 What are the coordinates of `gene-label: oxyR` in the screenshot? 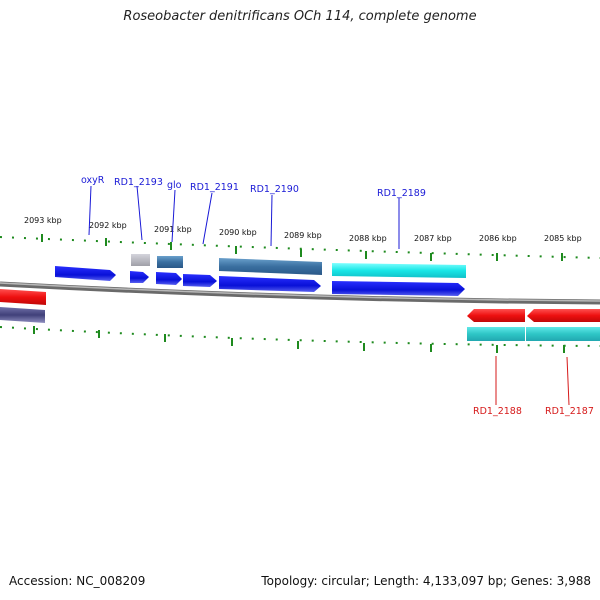 It's located at (93, 180).